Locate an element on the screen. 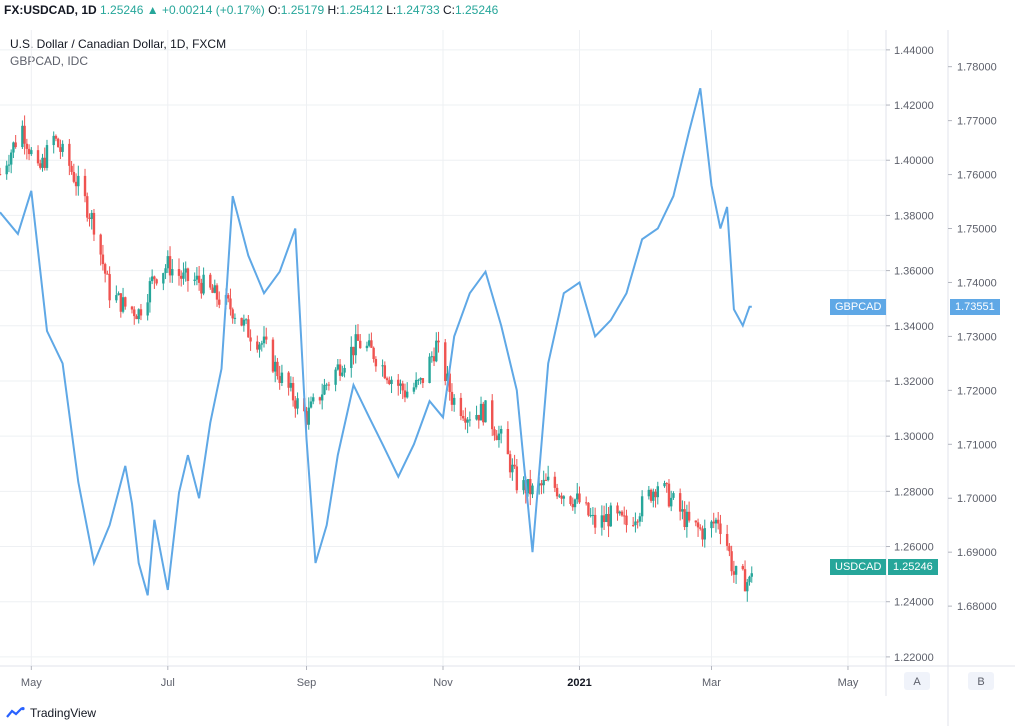 The image size is (1015, 726). time-axis: May Jul Sep Nov 2021 Mar May is located at coordinates (440, 677).